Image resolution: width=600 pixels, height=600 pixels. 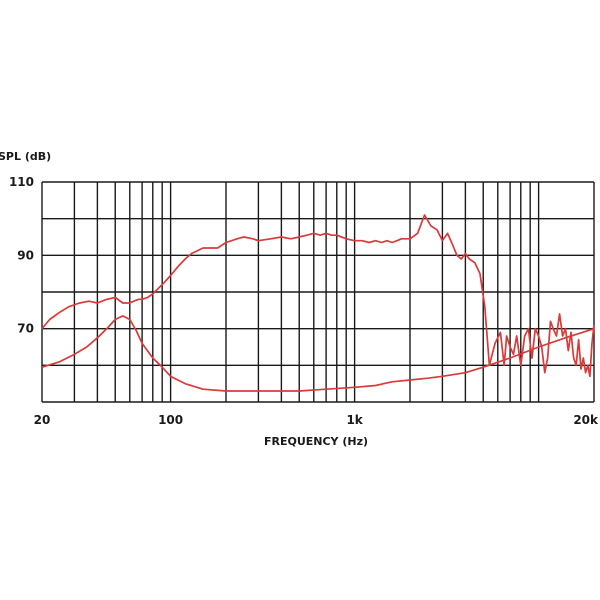 I want to click on y-axis-label: SPL (dB), so click(x=25, y=156).